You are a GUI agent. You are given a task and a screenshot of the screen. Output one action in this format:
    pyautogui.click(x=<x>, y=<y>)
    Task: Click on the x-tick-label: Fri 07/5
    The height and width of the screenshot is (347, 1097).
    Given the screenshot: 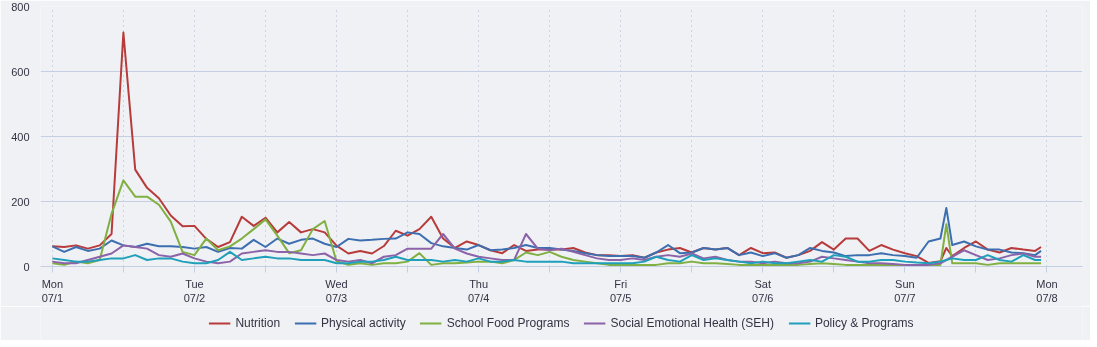 What is the action you would take?
    pyautogui.click(x=621, y=290)
    